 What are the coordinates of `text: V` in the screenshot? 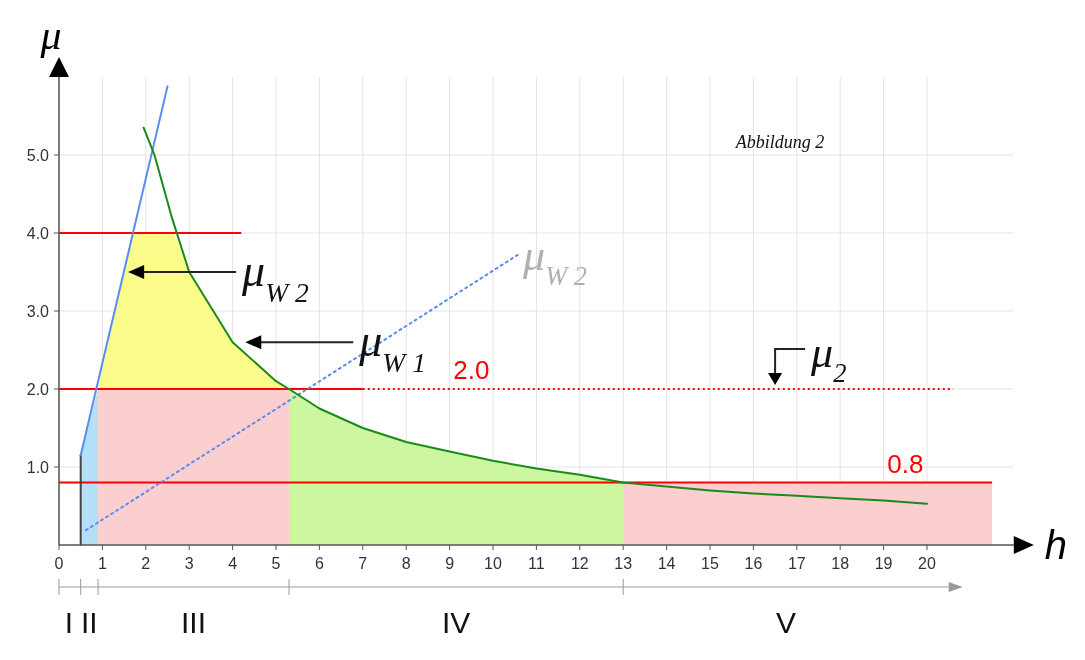 It's located at (785, 622).